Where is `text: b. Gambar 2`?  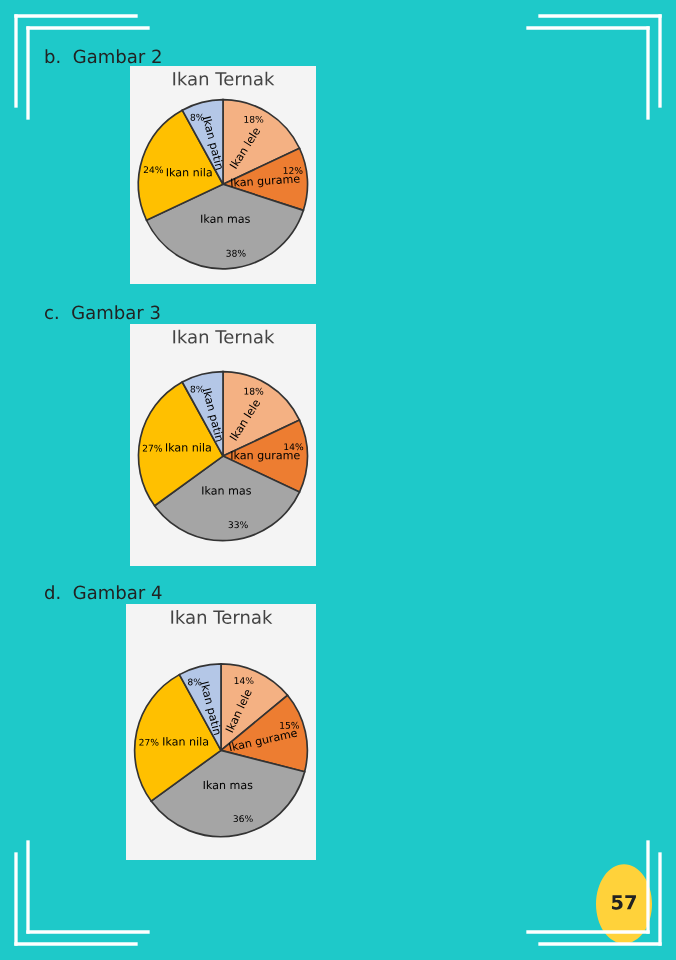
text: b. Gambar 2 is located at coordinates (103, 56).